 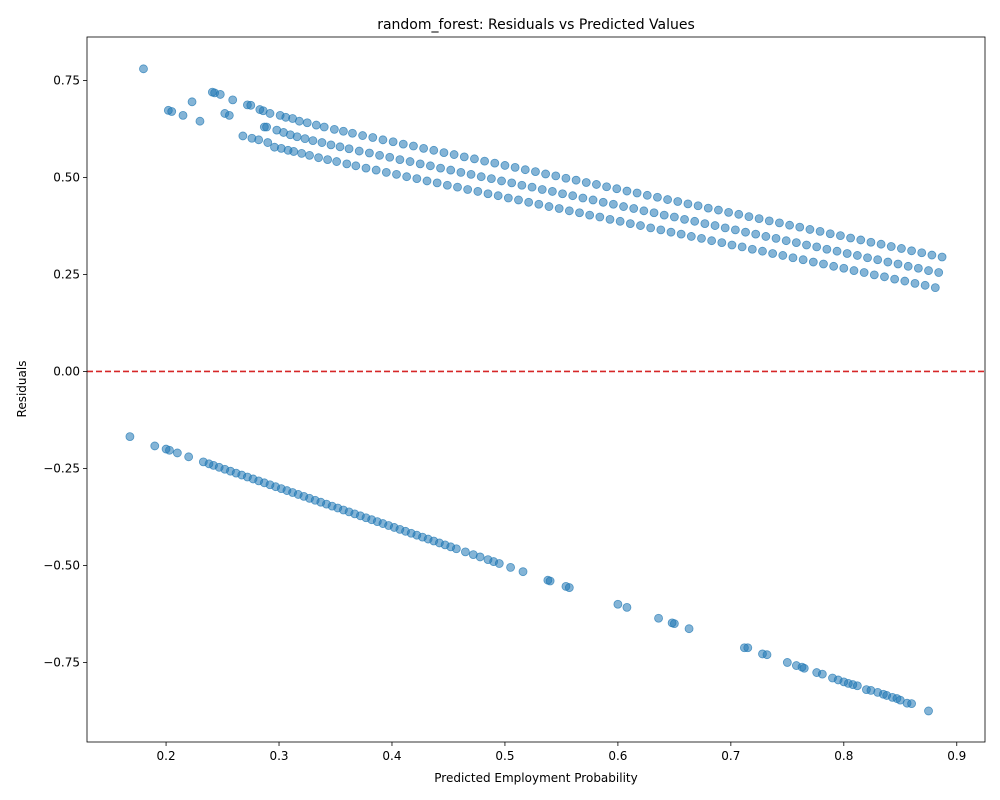 What do you see at coordinates (66, 274) in the screenshot?
I see `y-tick-label: 0.25` at bounding box center [66, 274].